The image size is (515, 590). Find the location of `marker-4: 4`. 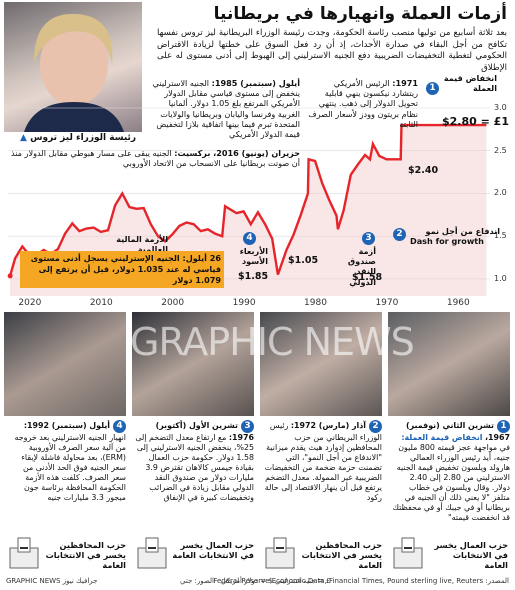

marker-4: 4 is located at coordinates (249, 238).